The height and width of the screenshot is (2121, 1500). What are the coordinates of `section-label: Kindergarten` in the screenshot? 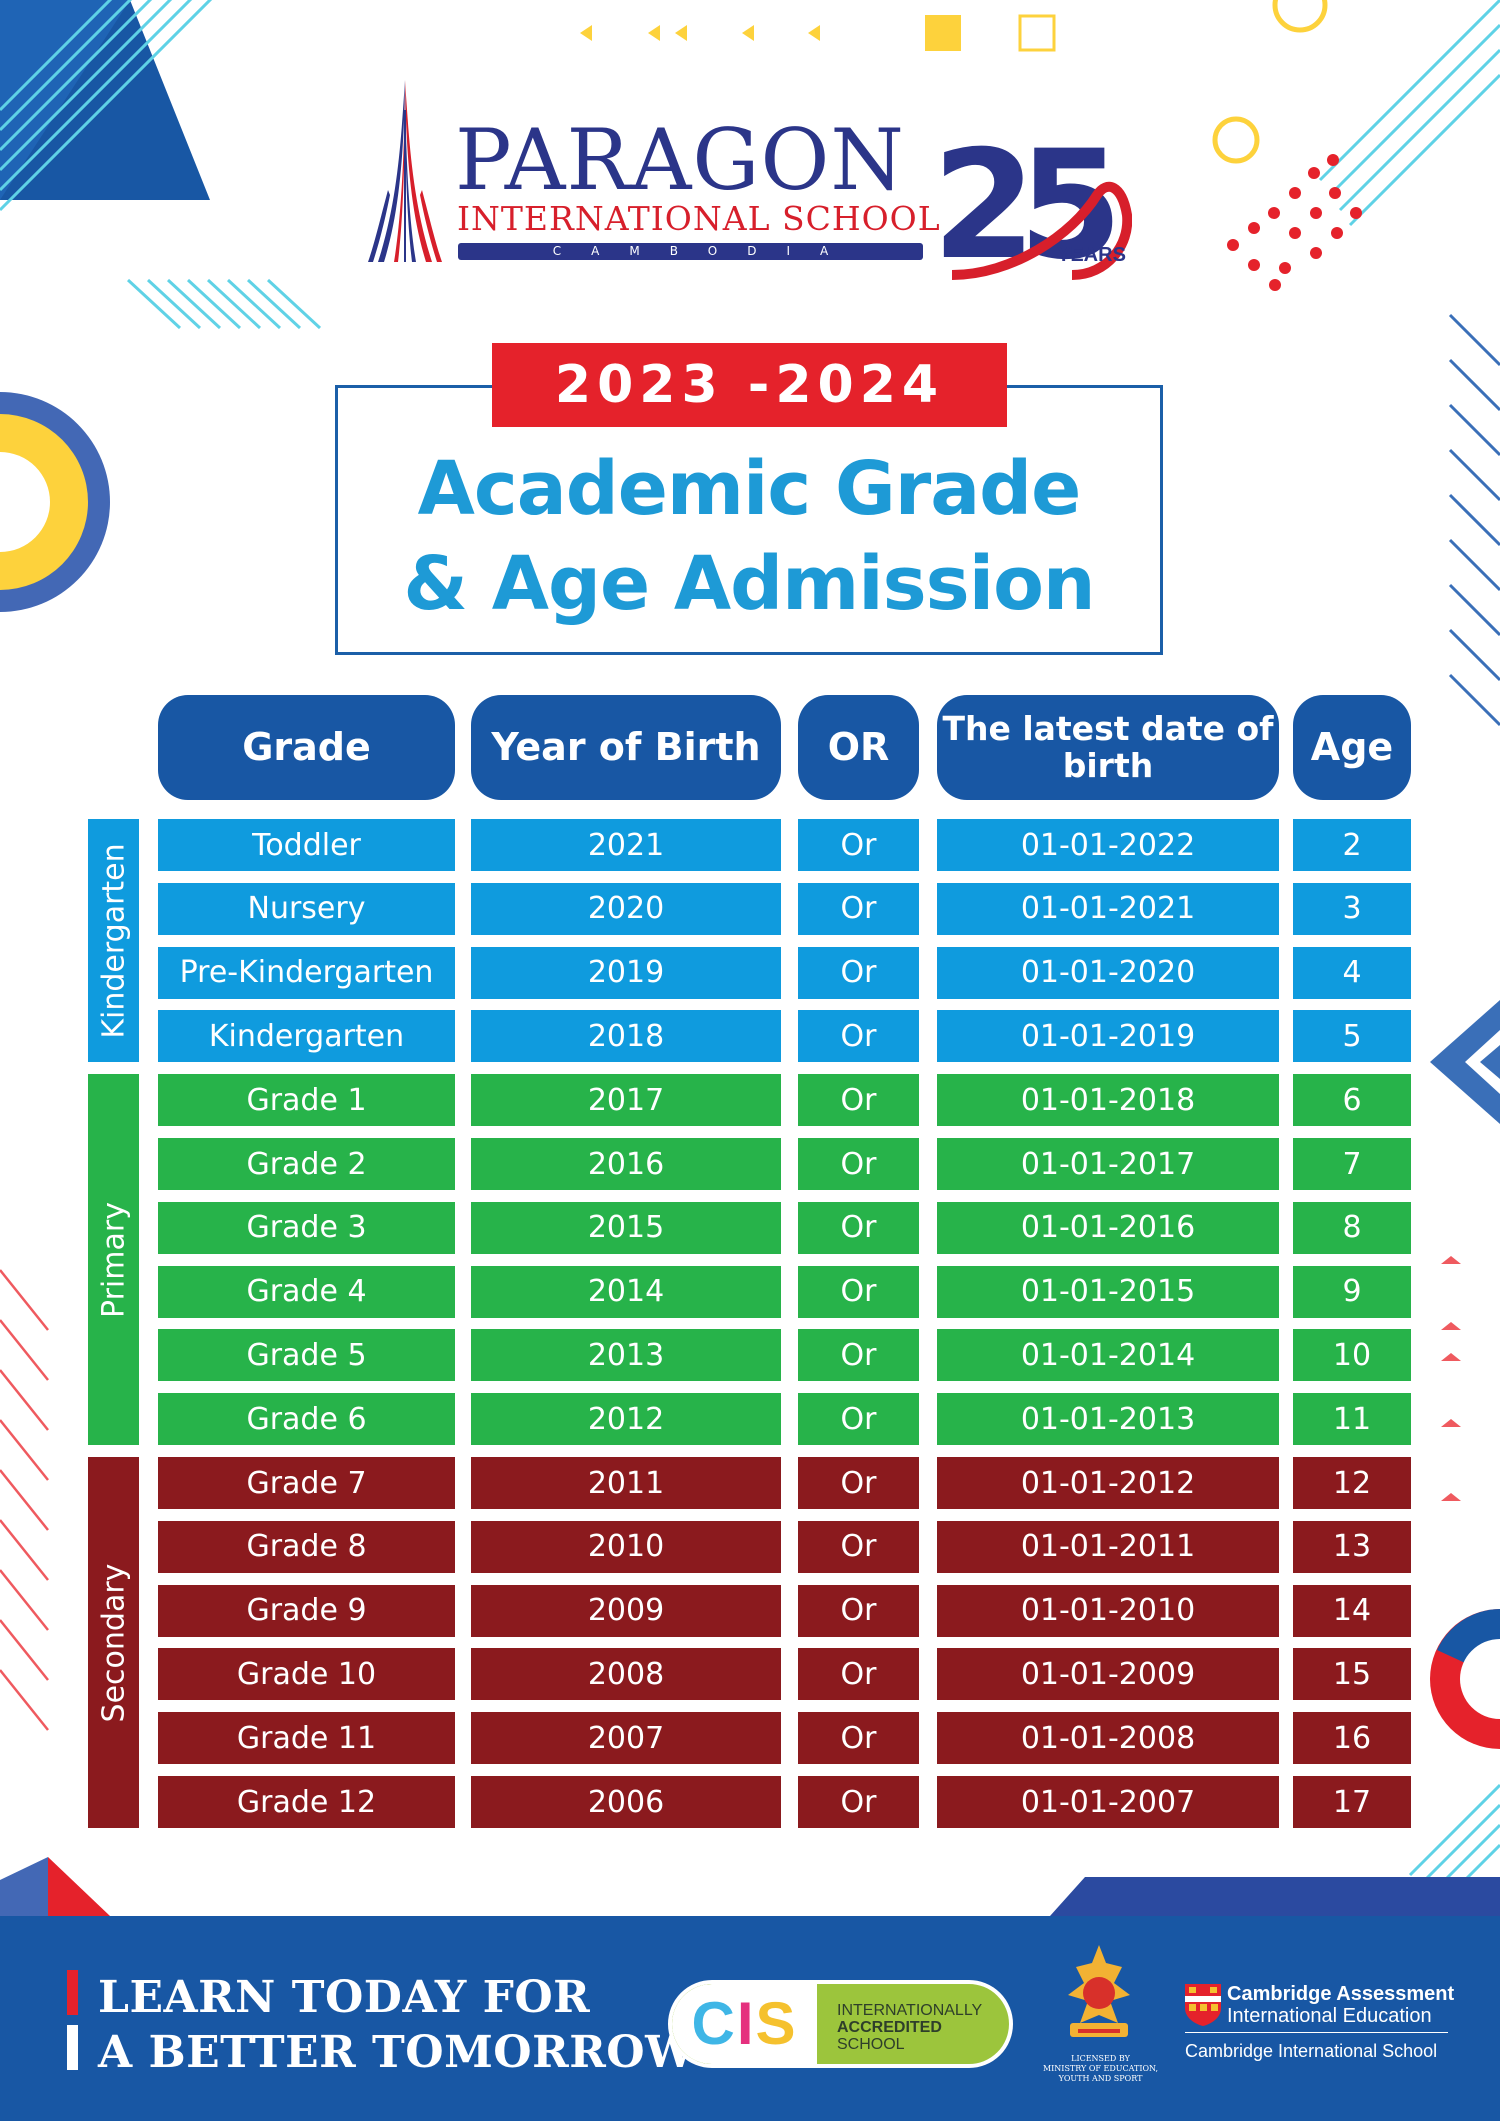 It's located at (113, 941).